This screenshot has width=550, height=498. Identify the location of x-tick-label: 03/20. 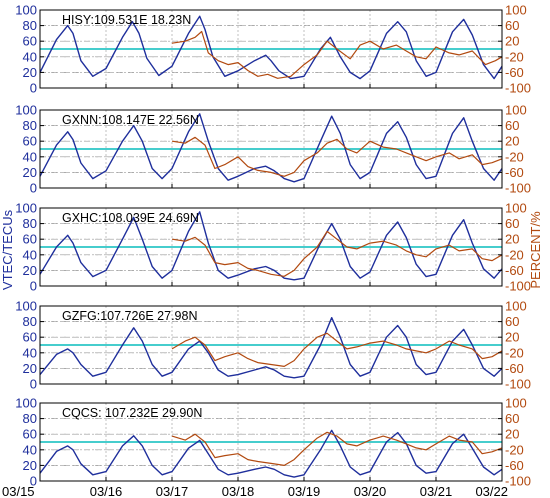
(370, 491).